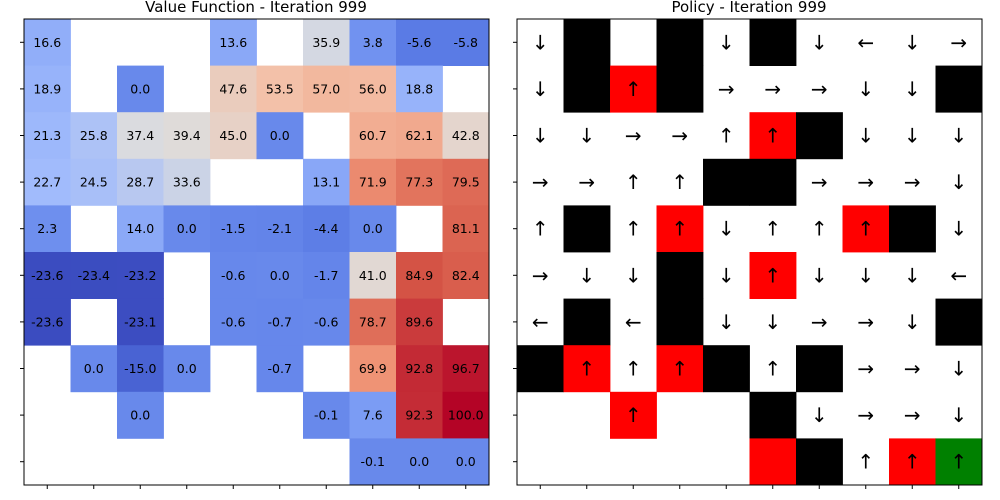  I want to click on value-label: 18.8, so click(419, 88).